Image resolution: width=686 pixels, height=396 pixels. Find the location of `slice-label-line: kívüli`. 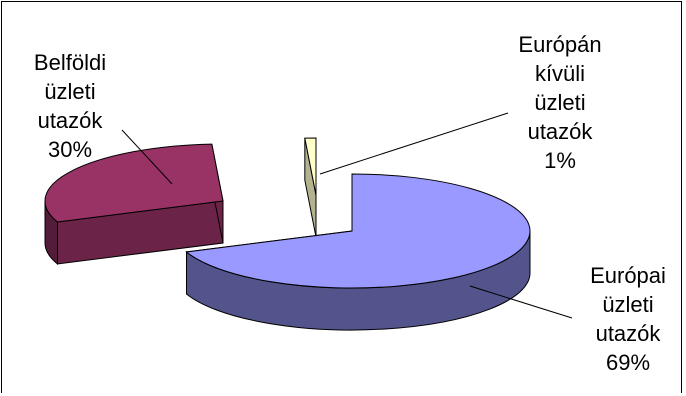

slice-label-line: kívüli is located at coordinates (560, 73).